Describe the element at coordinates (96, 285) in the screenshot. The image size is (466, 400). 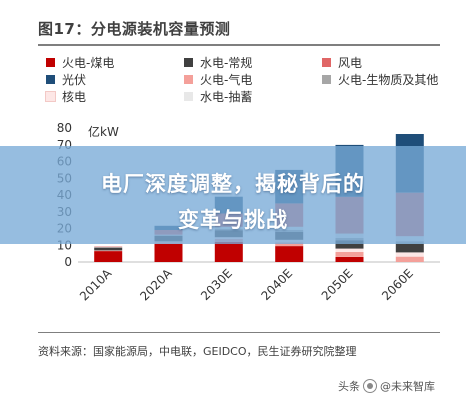
I see `x-tick-label: 2010A` at that location.